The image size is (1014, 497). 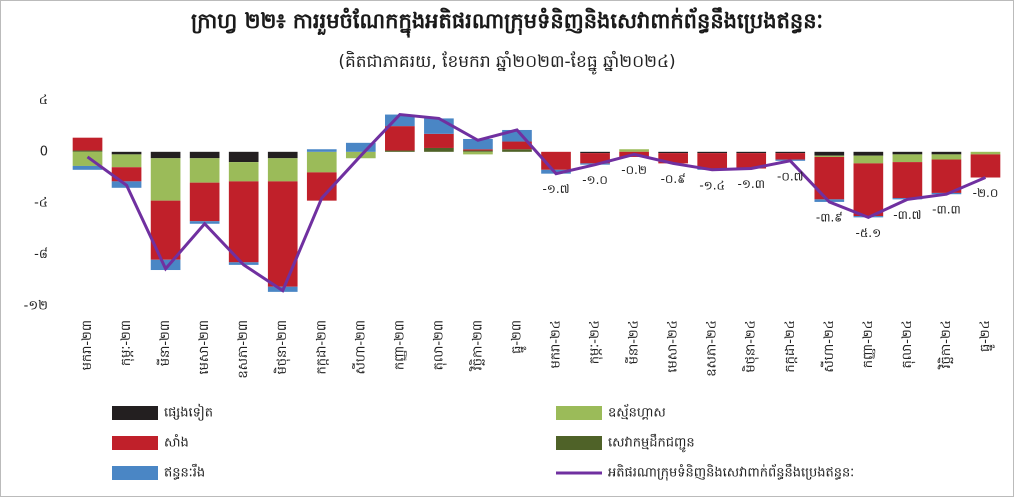 I want to click on y-tick-label: 0, so click(x=44, y=151).